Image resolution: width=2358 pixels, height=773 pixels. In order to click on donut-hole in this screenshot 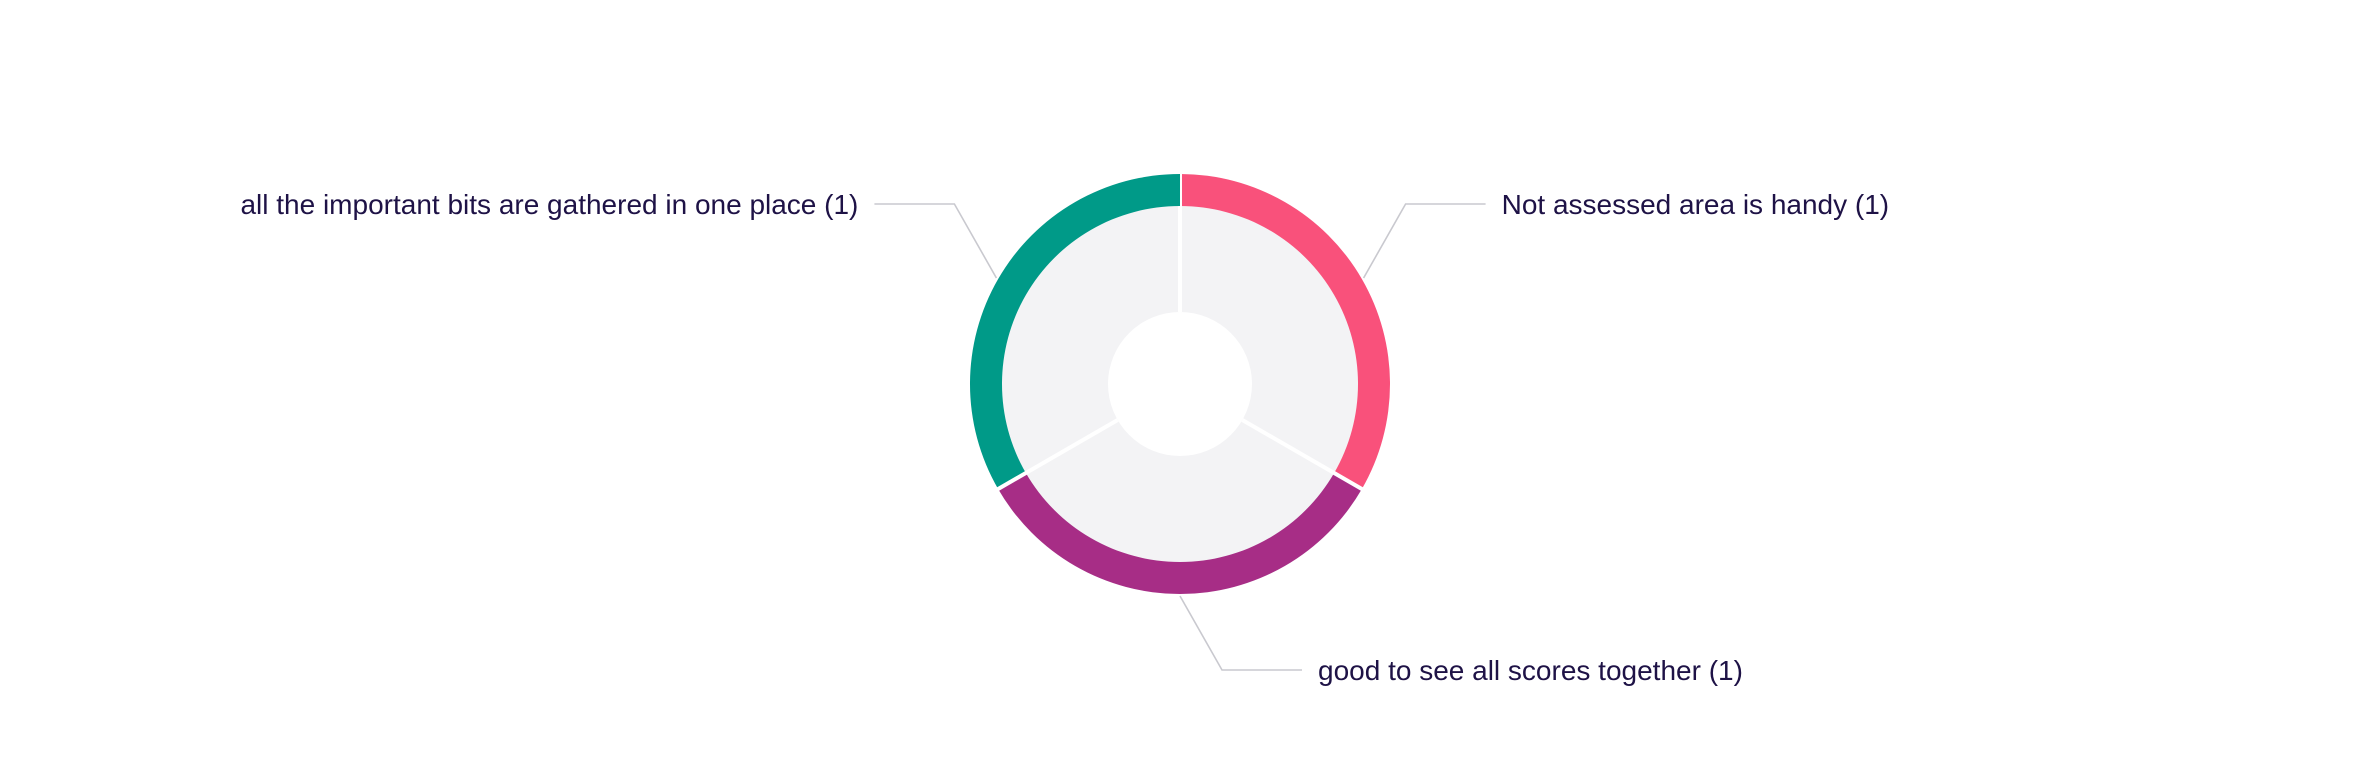, I will do `click(1180, 384)`.